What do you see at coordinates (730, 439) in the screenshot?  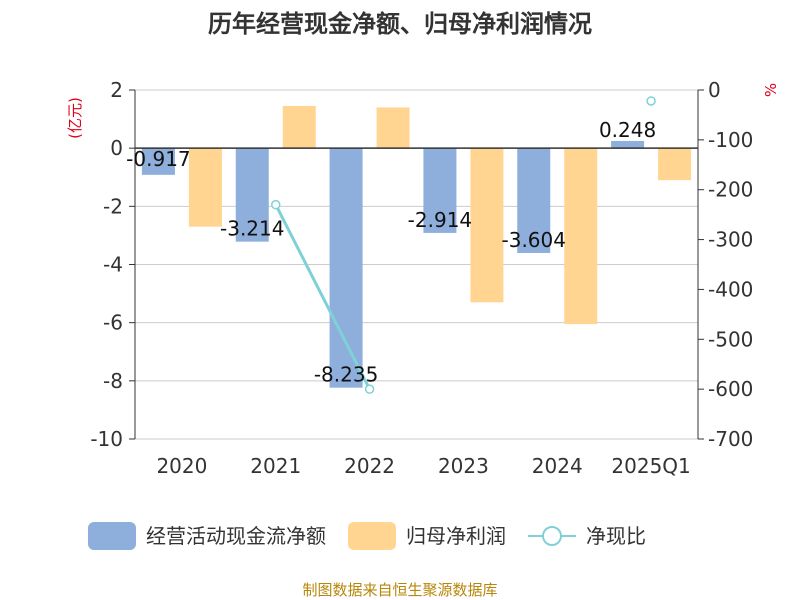 I see `right-tick-label: -700` at bounding box center [730, 439].